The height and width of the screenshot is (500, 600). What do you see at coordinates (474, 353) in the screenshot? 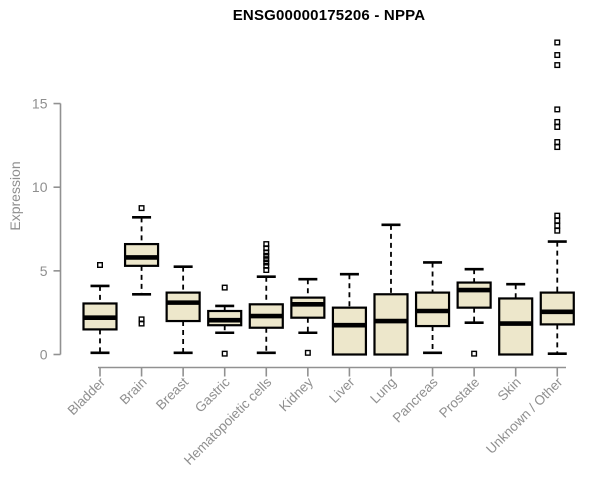
I see `outlier-point-prostate` at bounding box center [474, 353].